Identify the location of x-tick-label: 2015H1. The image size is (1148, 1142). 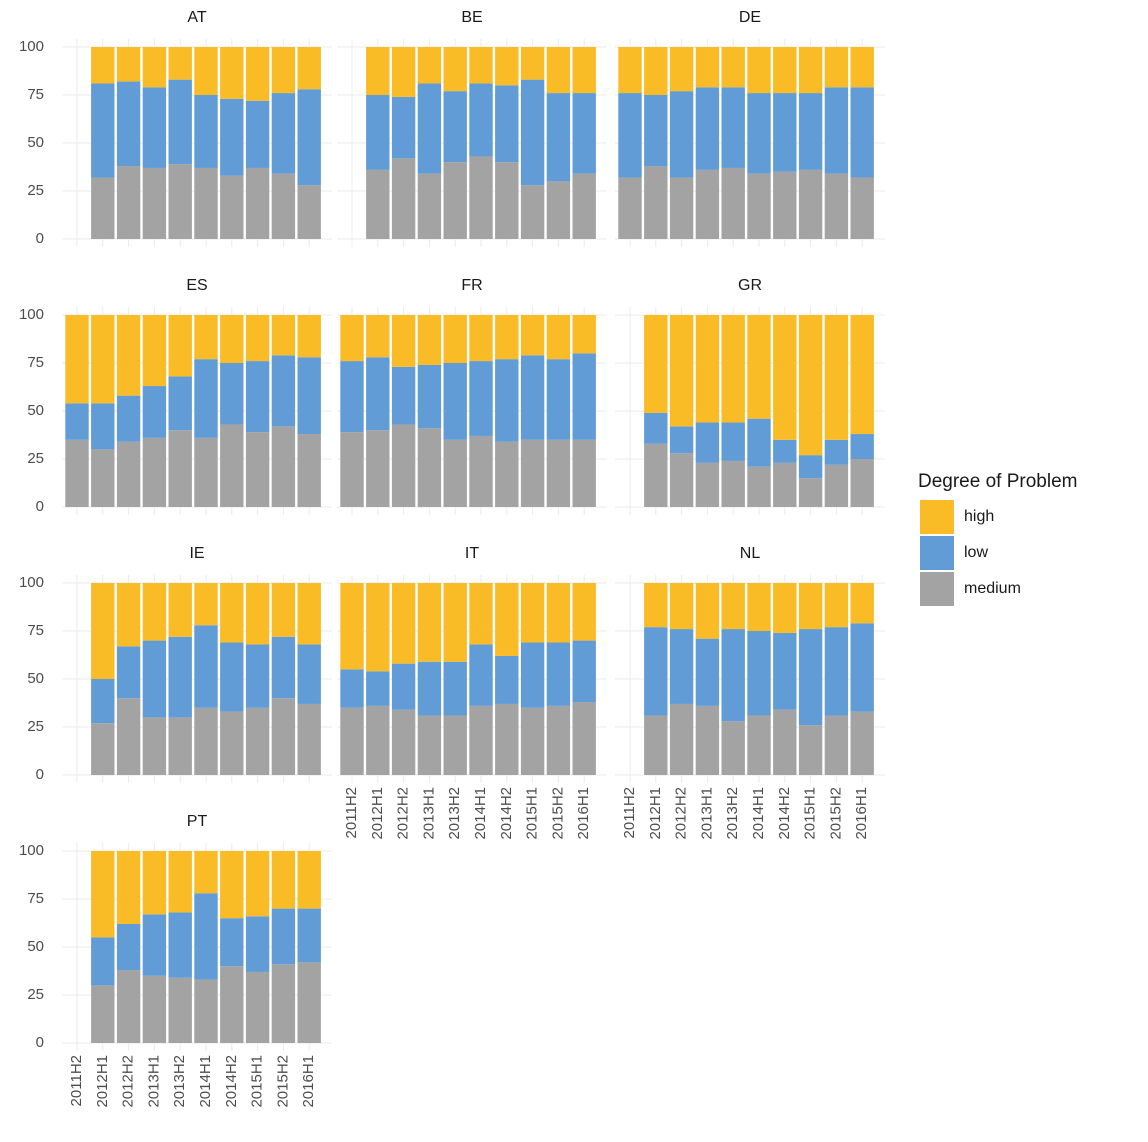
(810, 813).